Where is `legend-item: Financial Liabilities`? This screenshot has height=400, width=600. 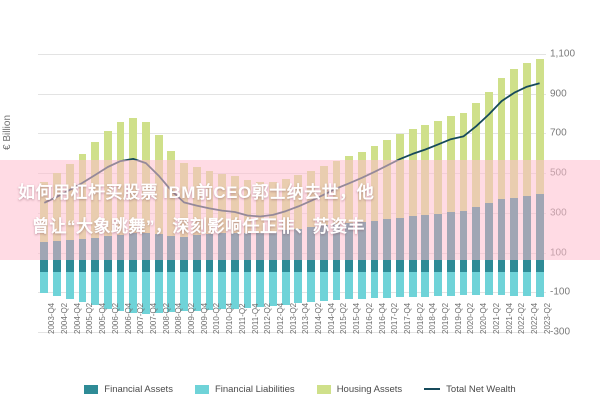 legend-item: Financial Liabilities is located at coordinates (244, 389).